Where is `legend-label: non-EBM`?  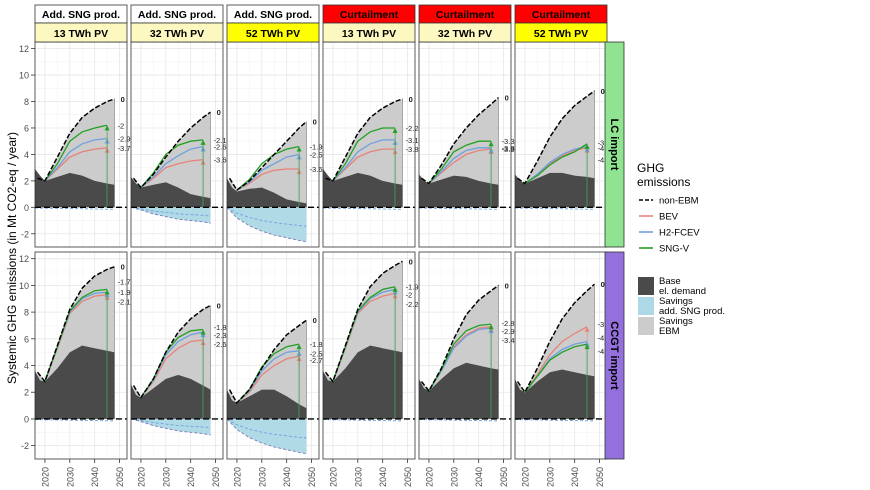
legend-label: non-EBM is located at coordinates (679, 201).